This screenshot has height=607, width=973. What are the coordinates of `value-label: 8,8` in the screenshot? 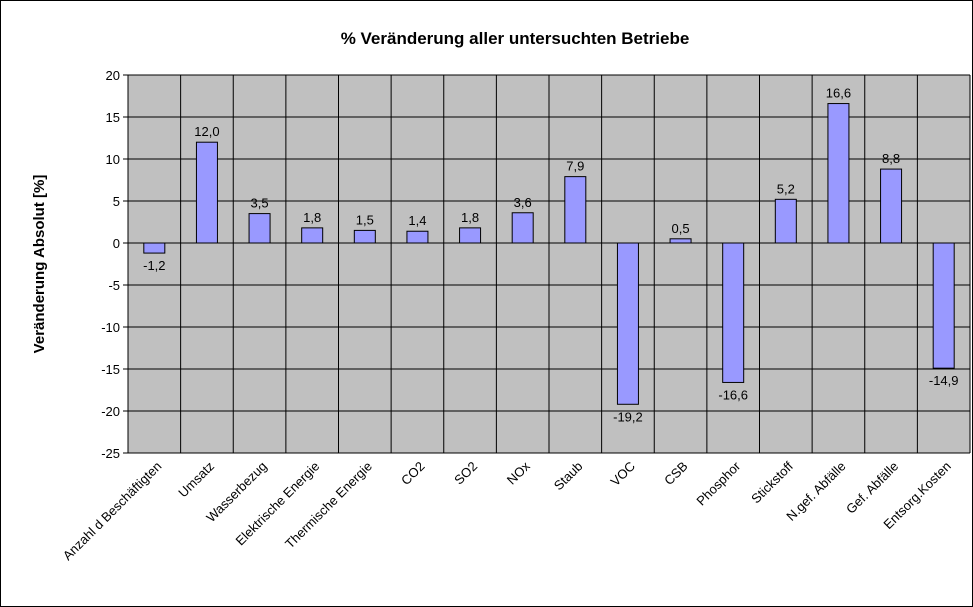 It's located at (891, 158).